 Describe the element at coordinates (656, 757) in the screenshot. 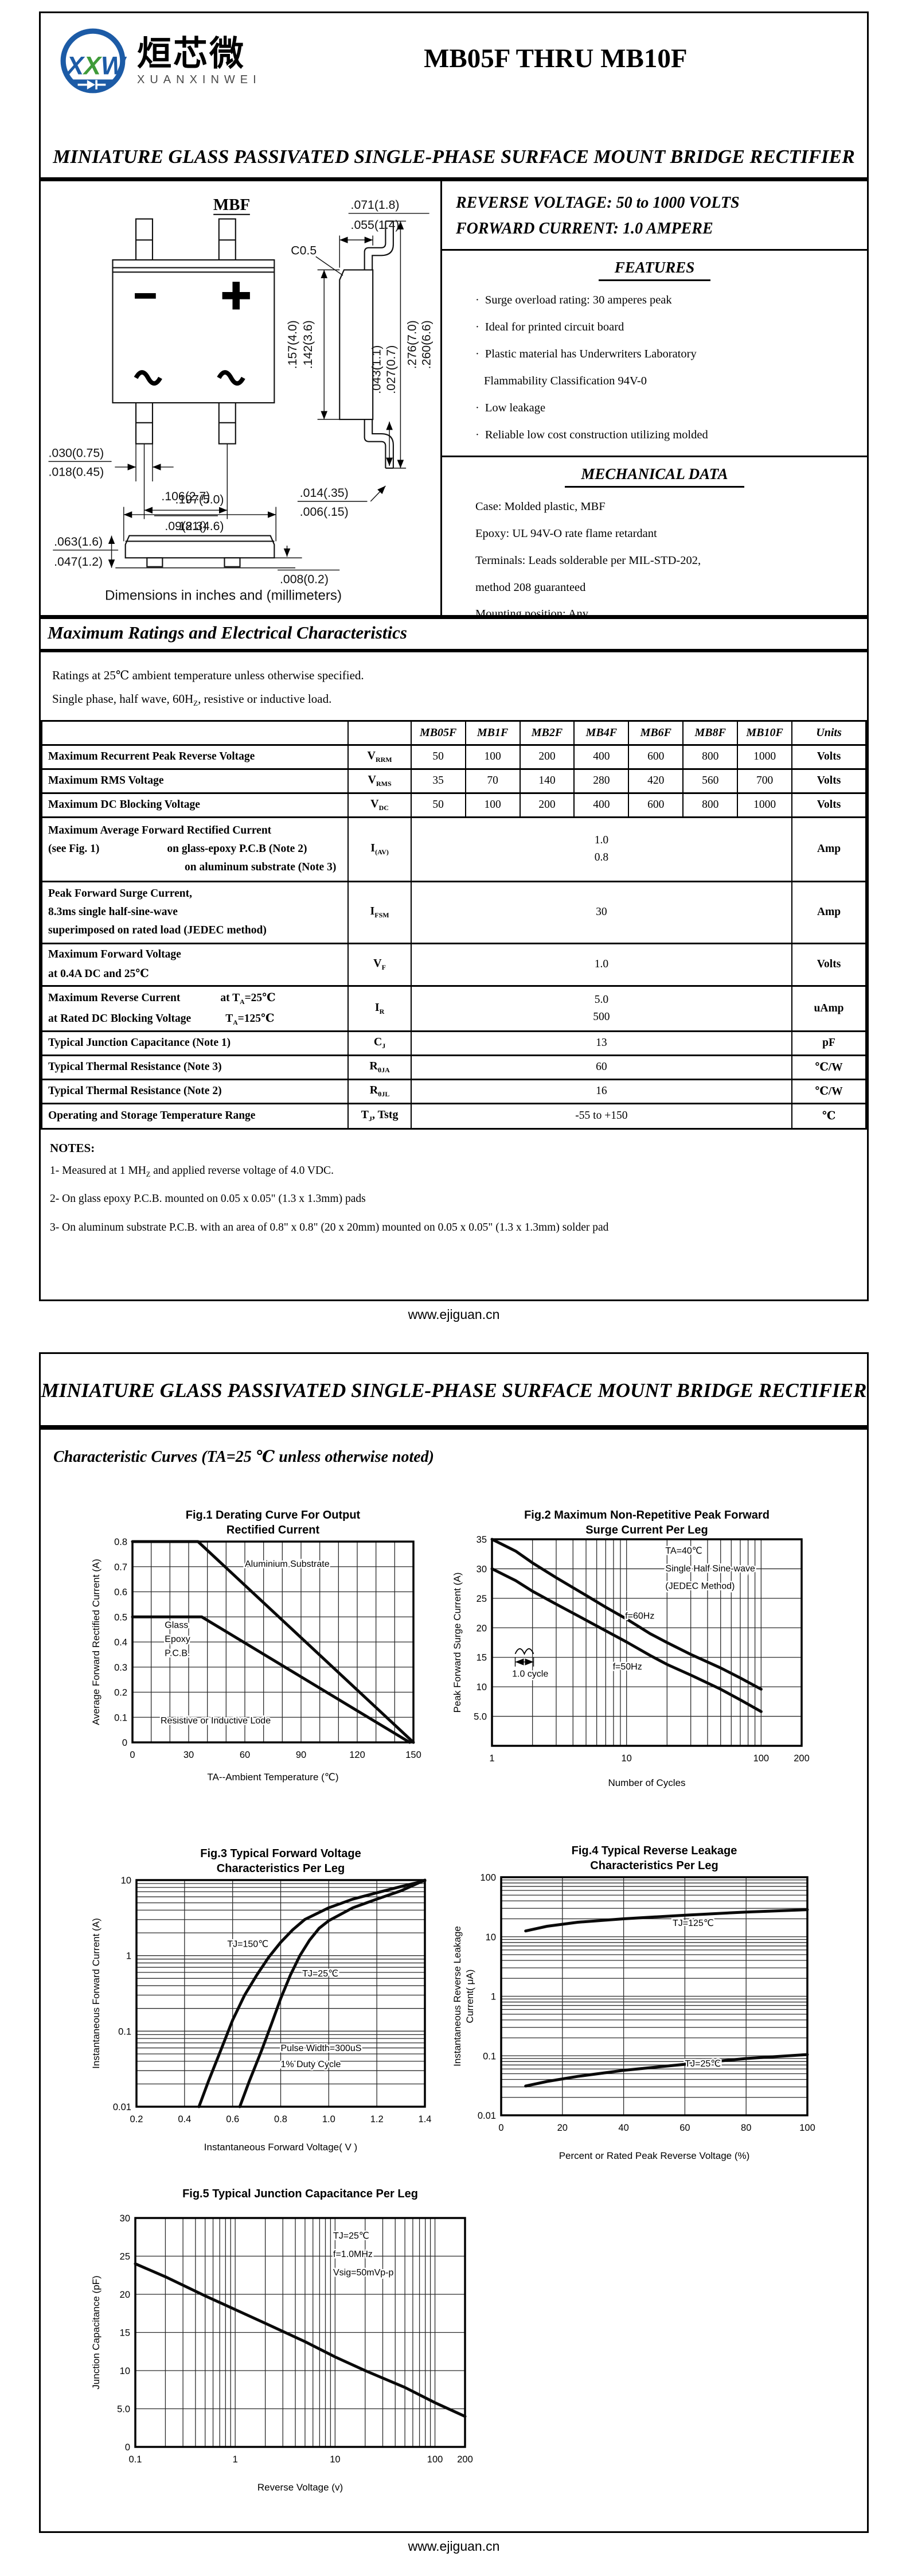

I see `value-cell: 600` at that location.